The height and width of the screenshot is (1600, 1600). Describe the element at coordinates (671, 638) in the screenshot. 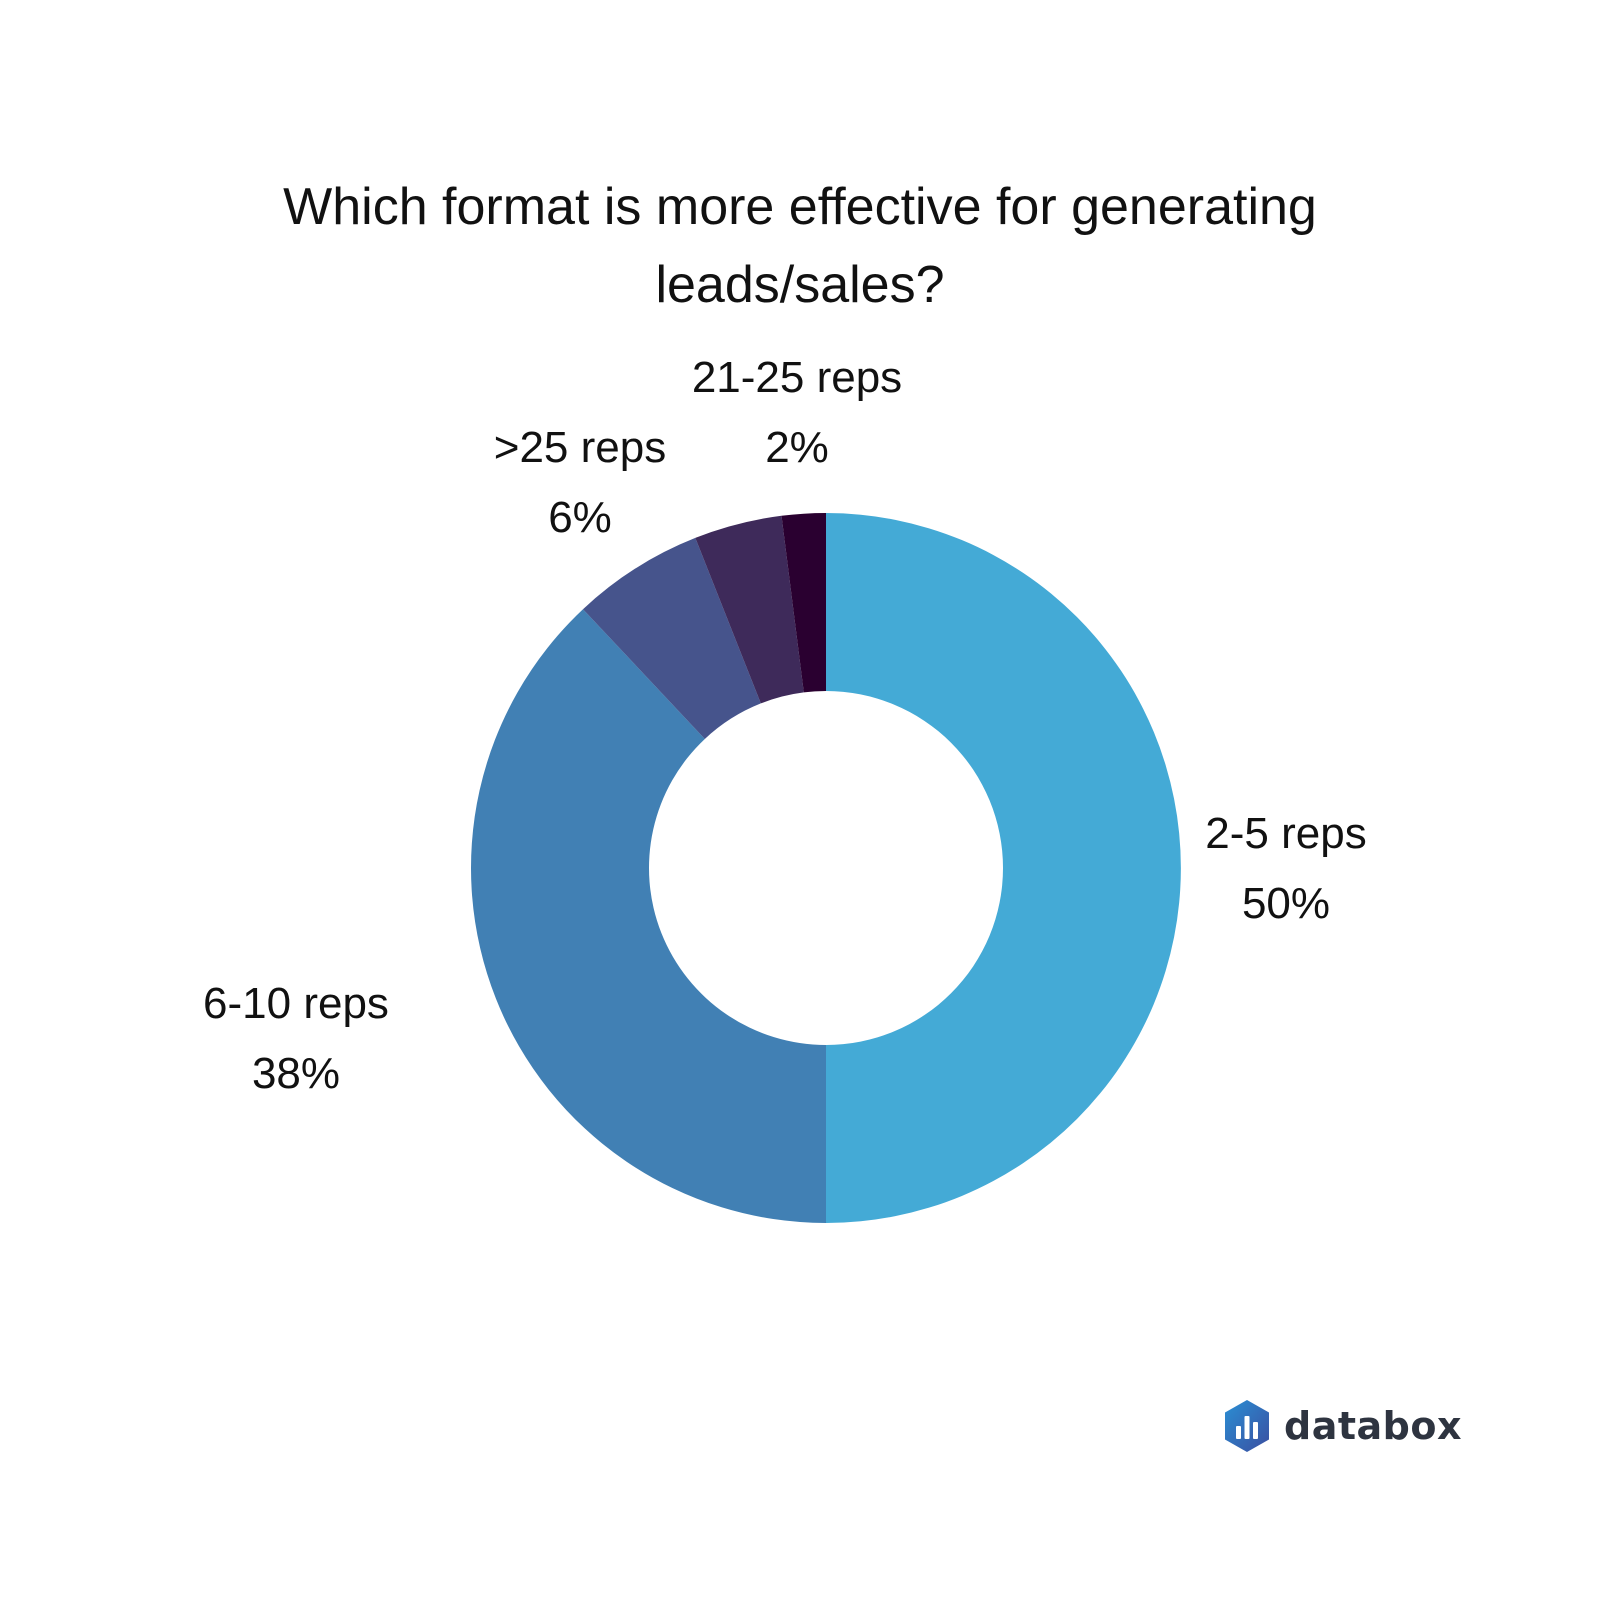

I see `slice-25-reps` at that location.